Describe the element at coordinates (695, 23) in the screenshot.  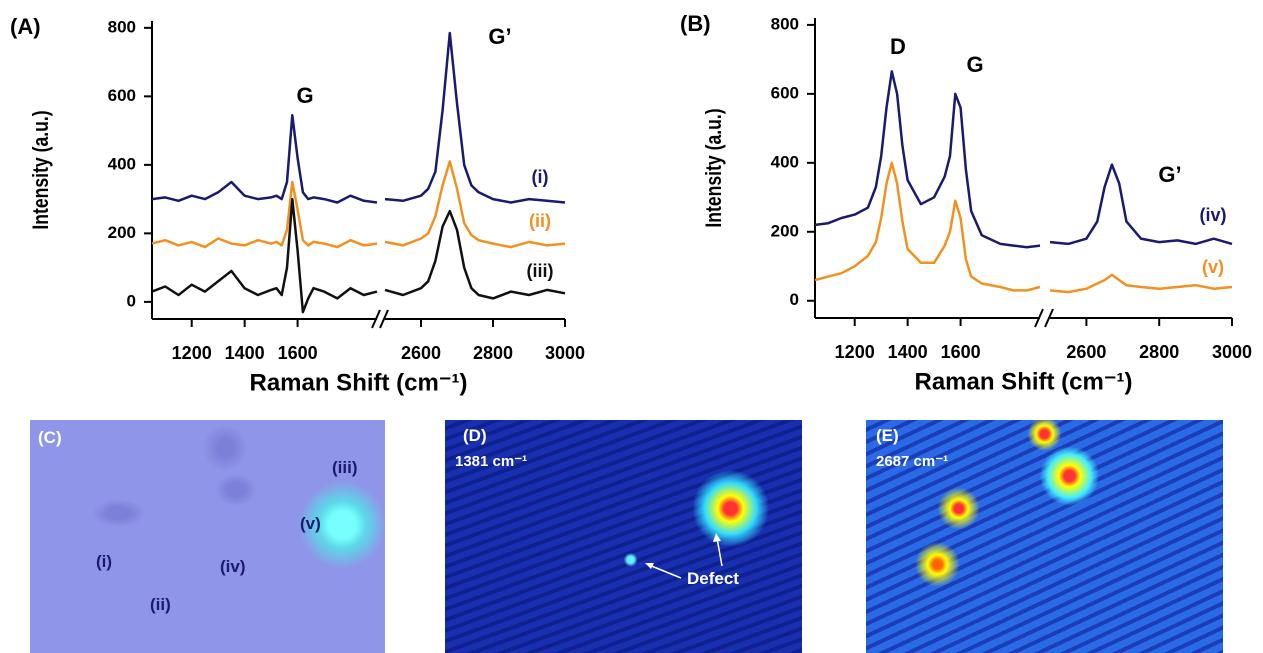
I see `panel-label: (B)` at that location.